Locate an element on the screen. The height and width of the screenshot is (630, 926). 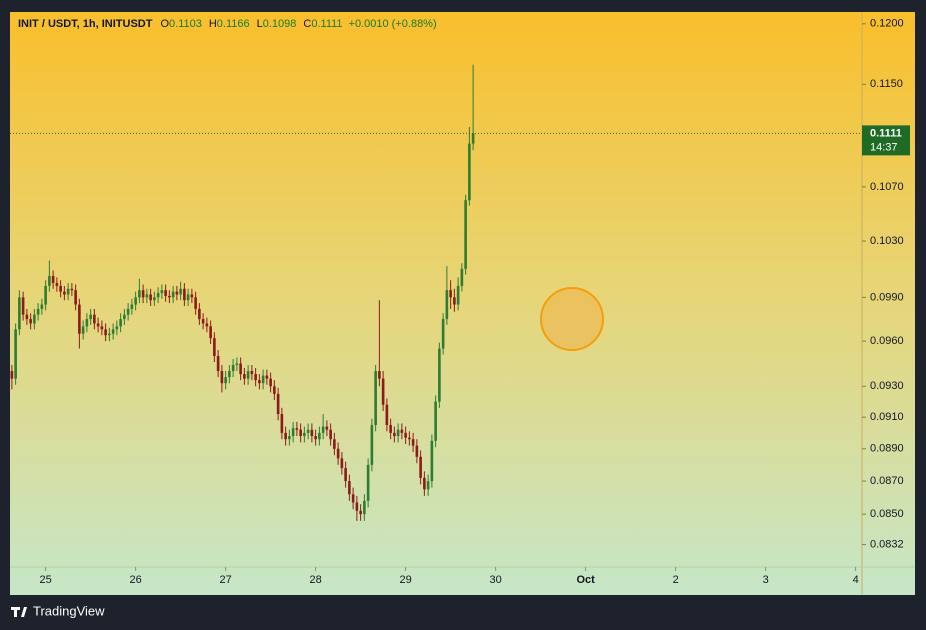
legend-key: C is located at coordinates (307, 24).